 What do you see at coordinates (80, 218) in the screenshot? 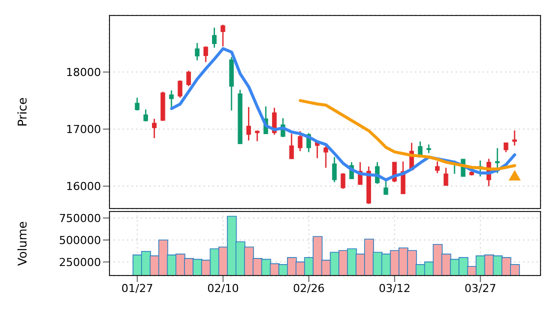
I see `y-tick-label: 750000` at bounding box center [80, 218].